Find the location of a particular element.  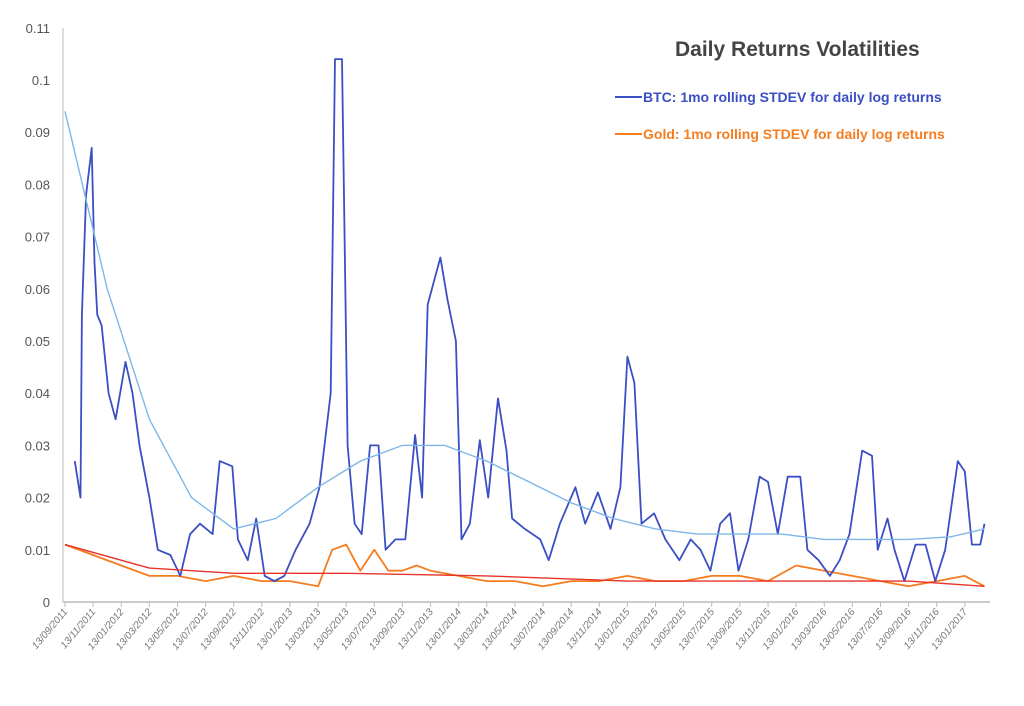

y-tick-label: 0.02 is located at coordinates (37, 498).